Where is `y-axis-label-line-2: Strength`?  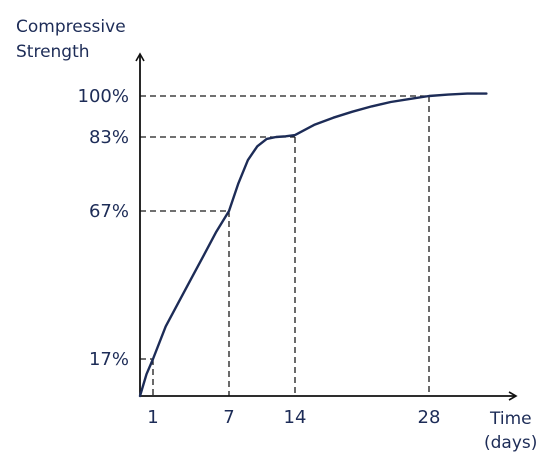
y-axis-label-line-2: Strength is located at coordinates (53, 52).